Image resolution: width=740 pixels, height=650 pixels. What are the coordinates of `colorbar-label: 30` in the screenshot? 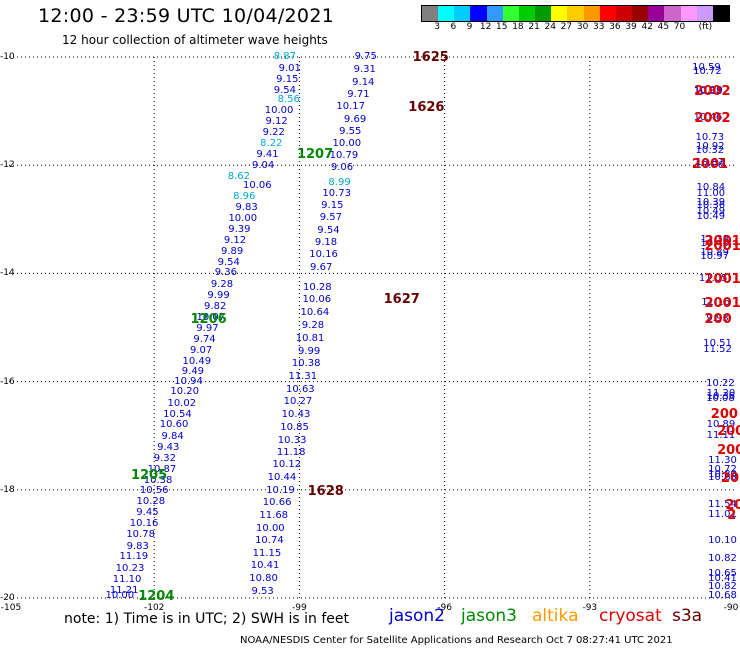 It's located at (582, 27).